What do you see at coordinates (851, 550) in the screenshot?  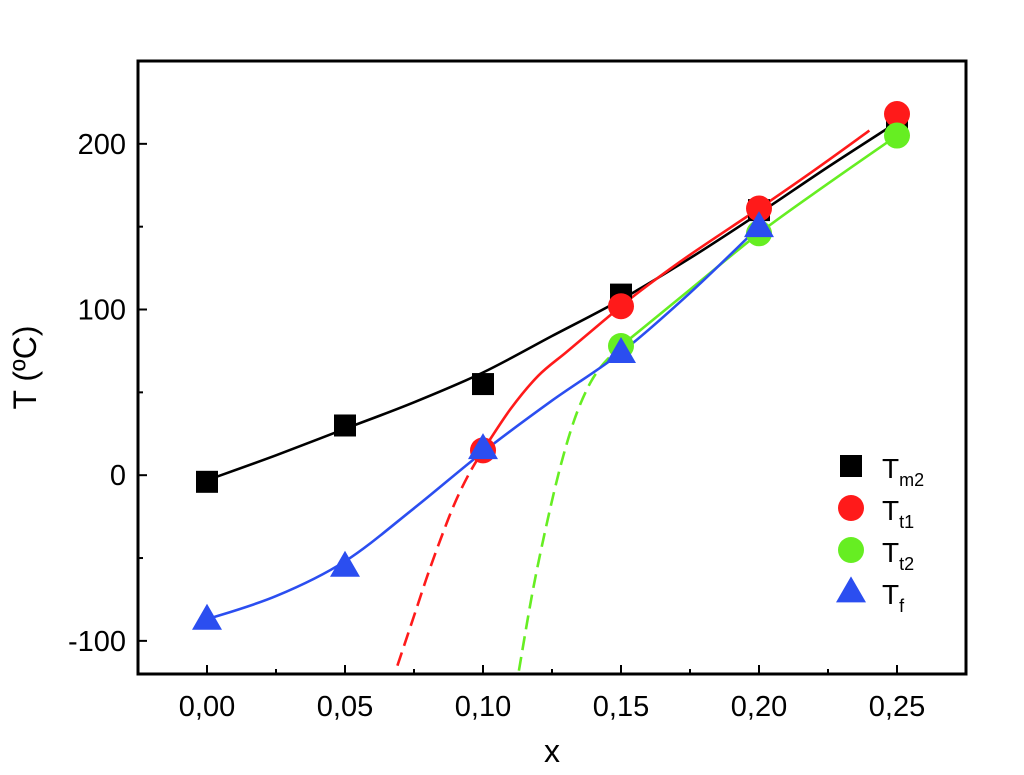 I see `legend-marker-t2` at bounding box center [851, 550].